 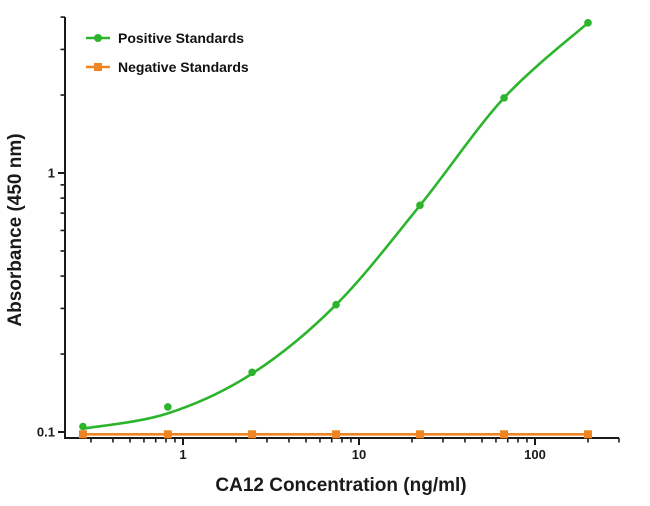 What do you see at coordinates (535, 454) in the screenshot?
I see `x-tick-label: 100` at bounding box center [535, 454].